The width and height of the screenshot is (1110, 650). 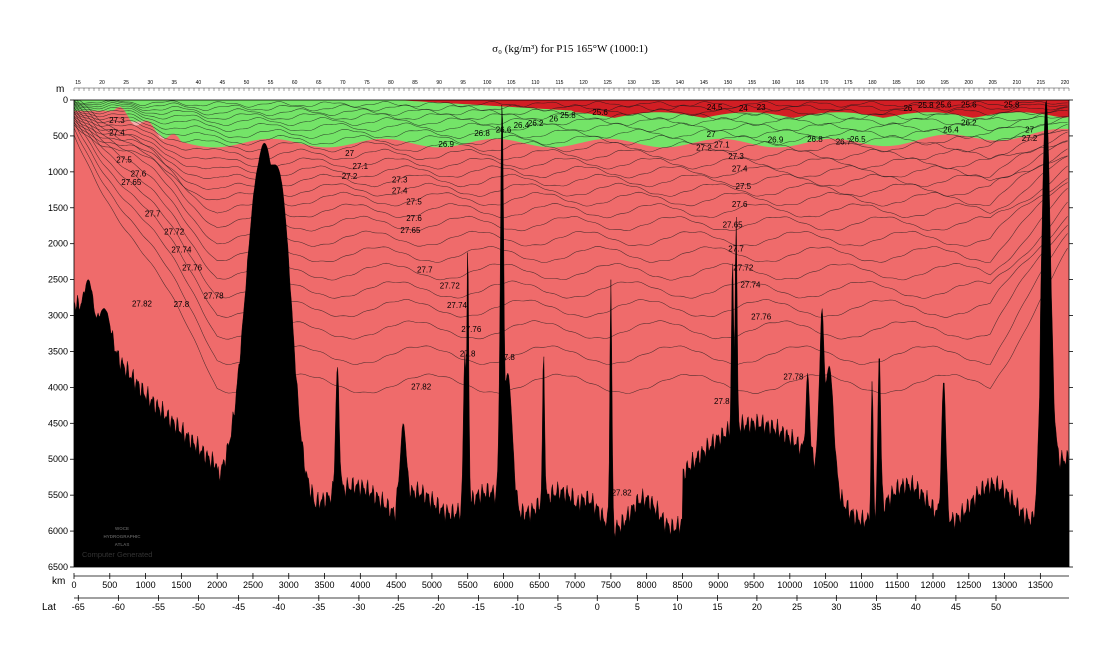 What do you see at coordinates (570, 49) in the screenshot?
I see `chart-title: σ₀ (kg/m³) for P15 165°W (1000:1)` at bounding box center [570, 49].